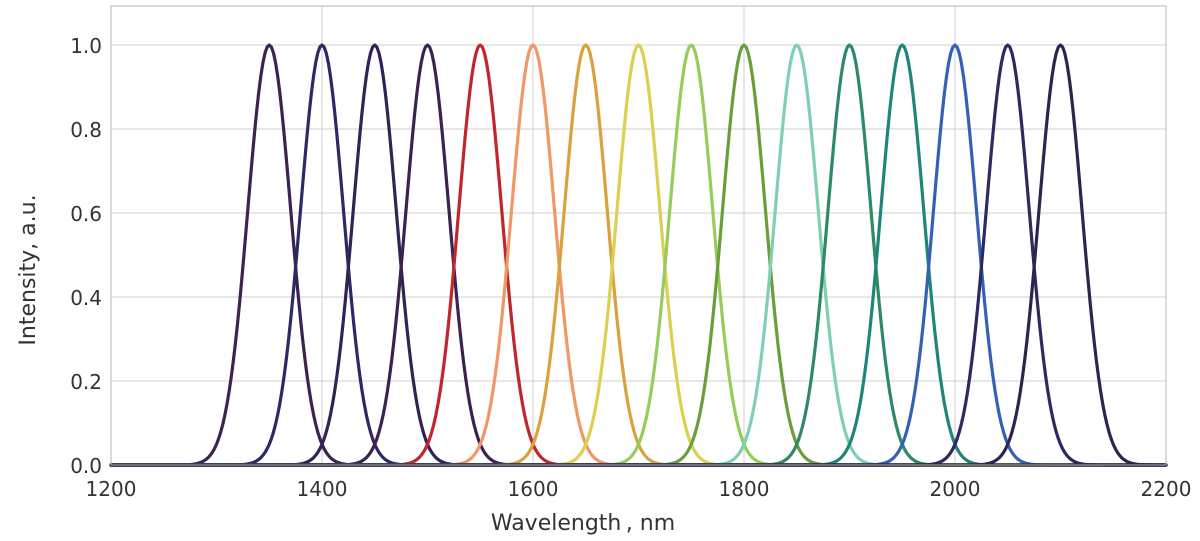  Describe the element at coordinates (111, 489) in the screenshot. I see `x-tick-label: 1200` at that location.